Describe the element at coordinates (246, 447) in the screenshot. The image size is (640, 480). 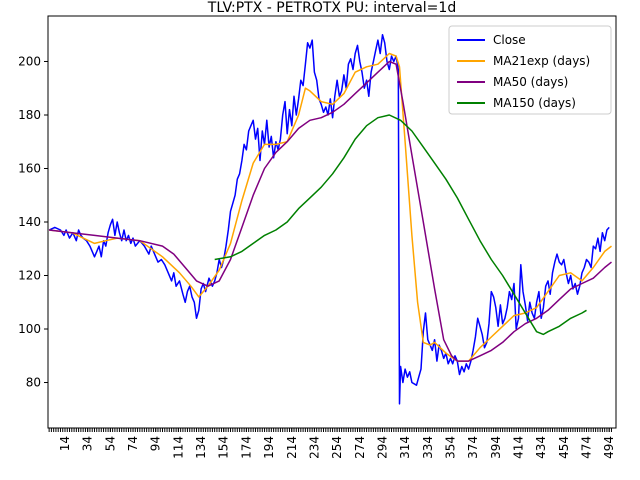
I see `x-tick-label: 174` at that location.